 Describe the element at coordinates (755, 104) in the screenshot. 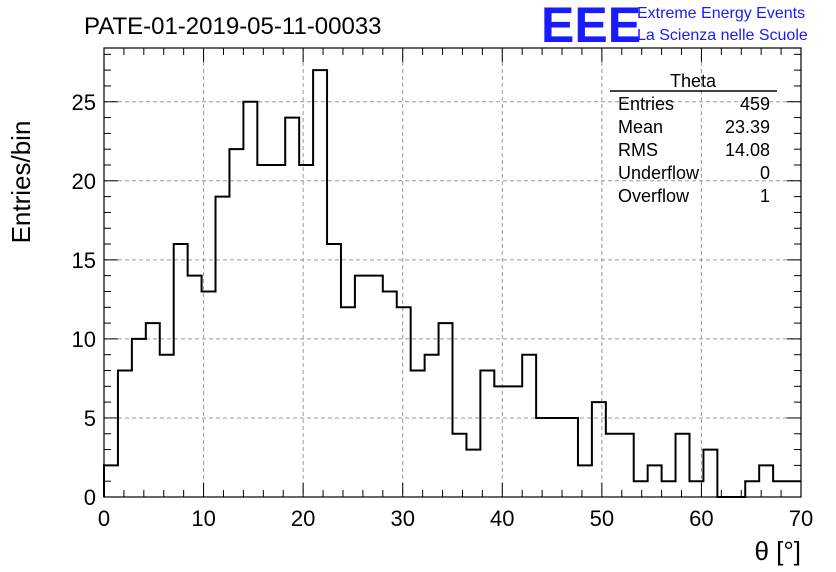

I see `stats-value-entries: 459` at that location.